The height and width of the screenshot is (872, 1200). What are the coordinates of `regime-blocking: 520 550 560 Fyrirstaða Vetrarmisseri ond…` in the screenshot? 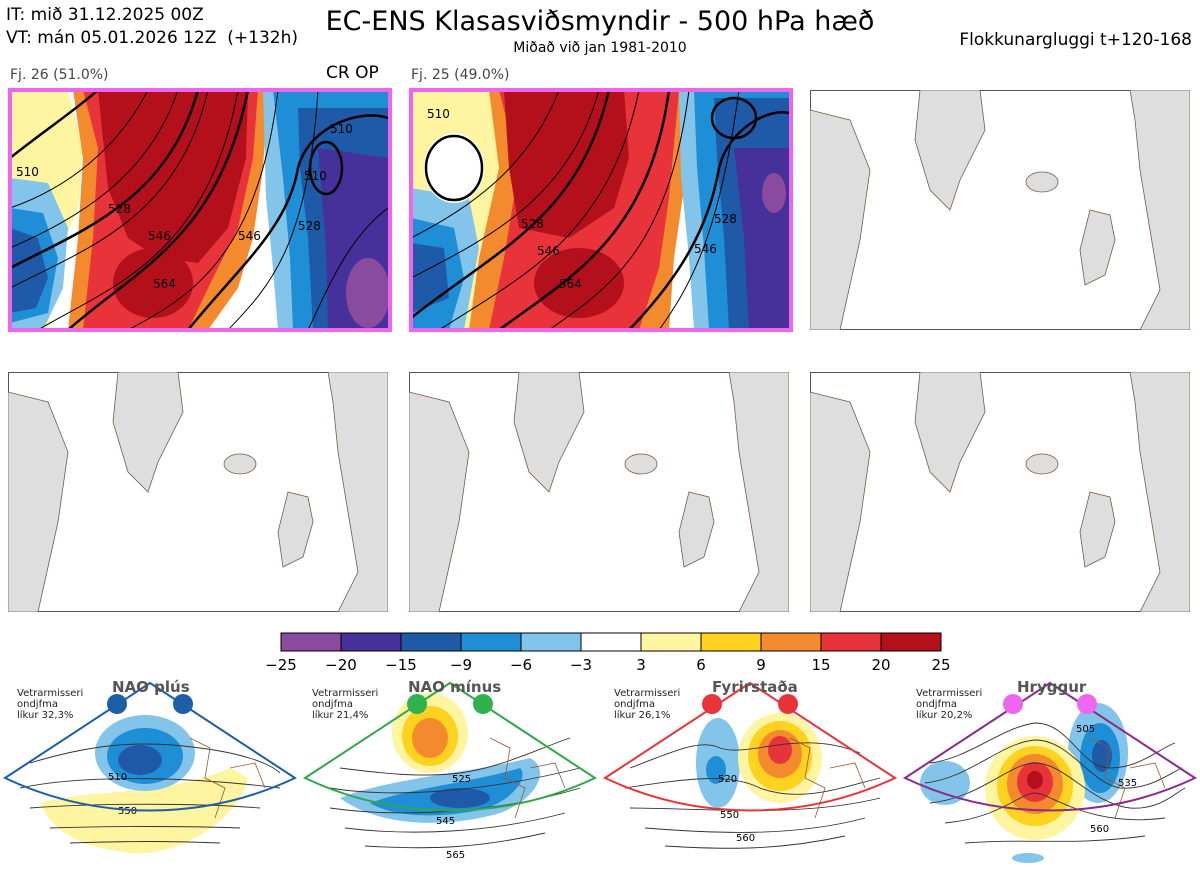 It's located at (750, 773).